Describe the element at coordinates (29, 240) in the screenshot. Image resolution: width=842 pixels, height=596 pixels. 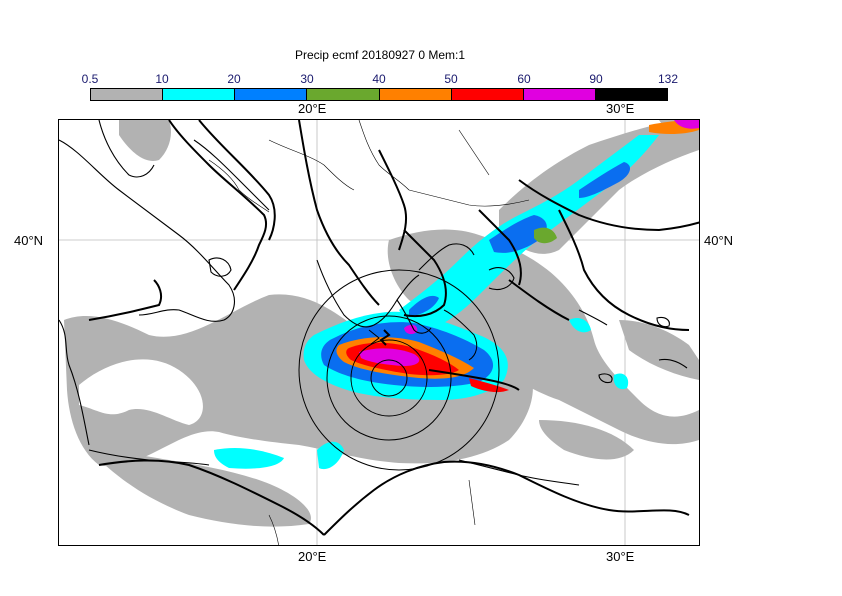
I see `lat-label-left-40n: 40°N` at that location.